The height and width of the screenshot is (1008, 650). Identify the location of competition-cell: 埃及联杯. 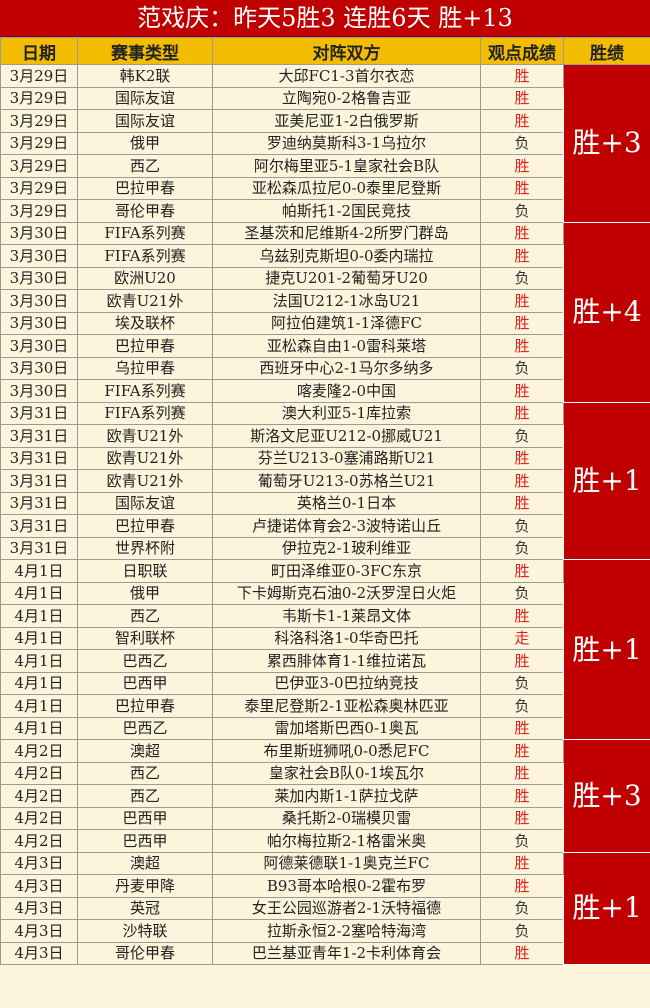
(145, 323).